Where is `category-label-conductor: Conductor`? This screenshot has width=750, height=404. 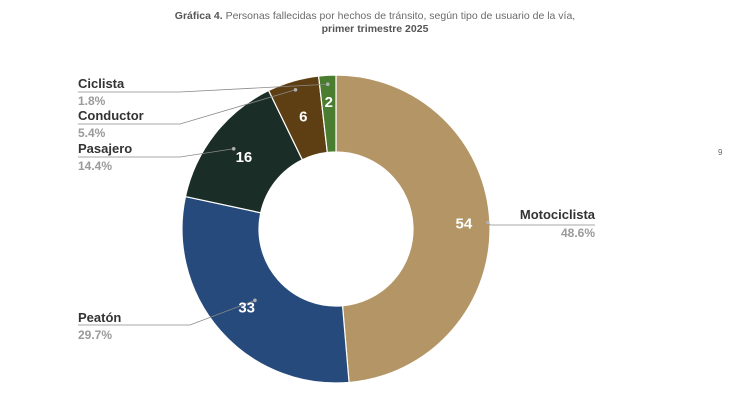
category-label-conductor: Conductor is located at coordinates (111, 115).